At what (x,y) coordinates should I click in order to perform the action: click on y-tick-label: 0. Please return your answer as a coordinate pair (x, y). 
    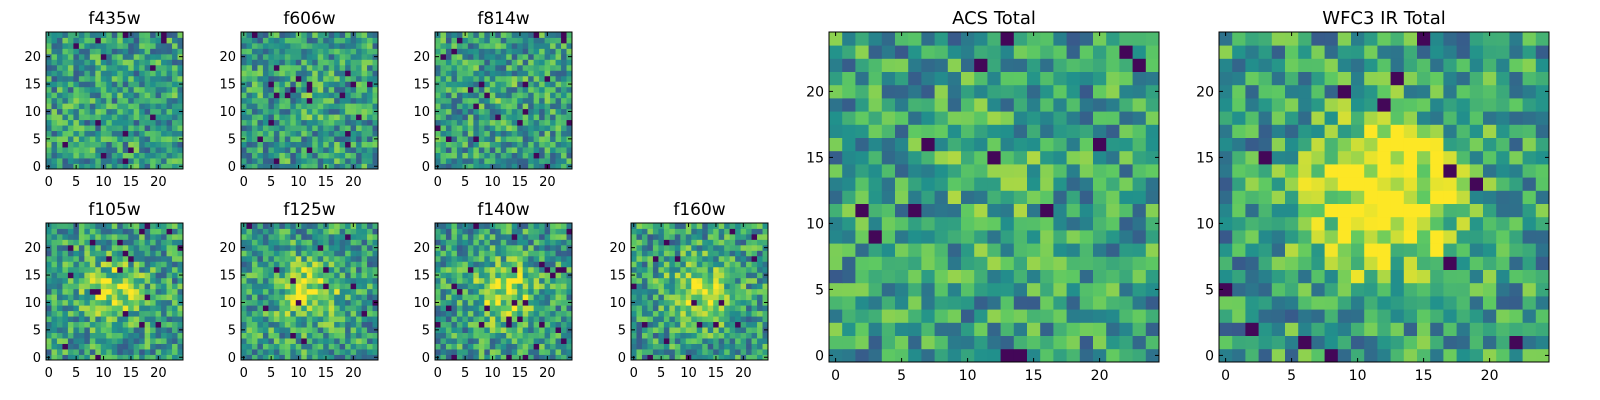
    Looking at the image, I should click on (622, 358).